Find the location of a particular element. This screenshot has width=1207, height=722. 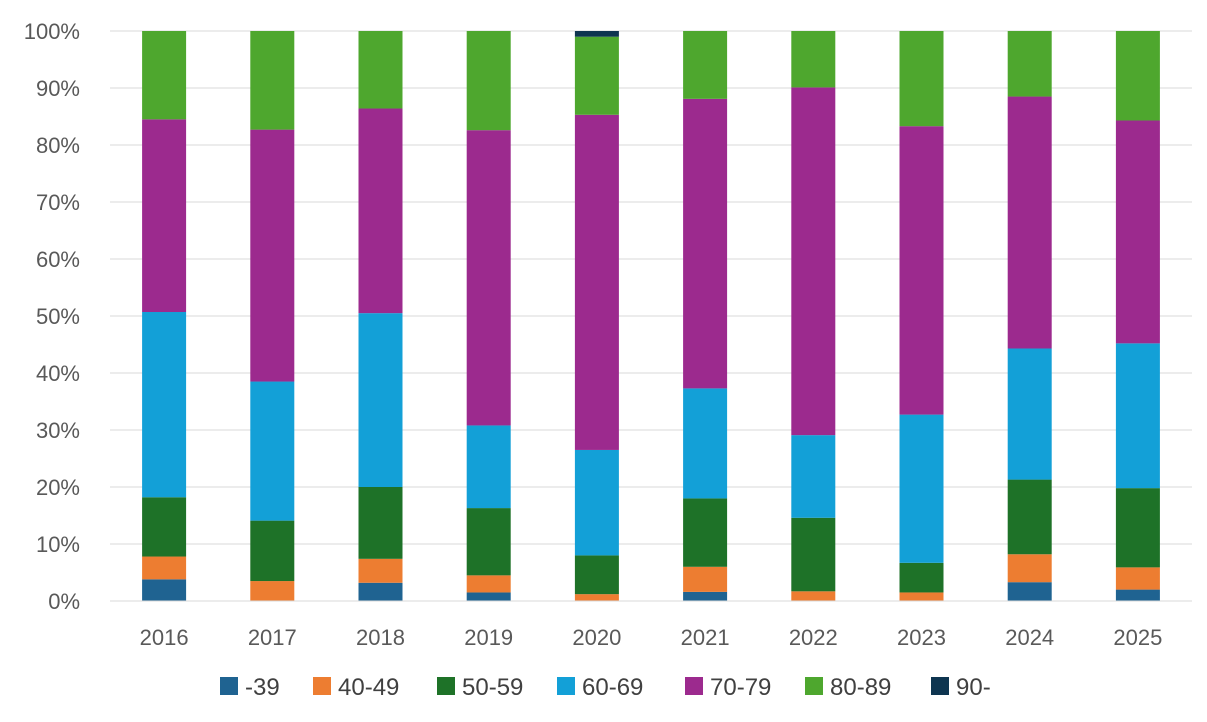

bar-segment-7079-2017 is located at coordinates (272, 255).